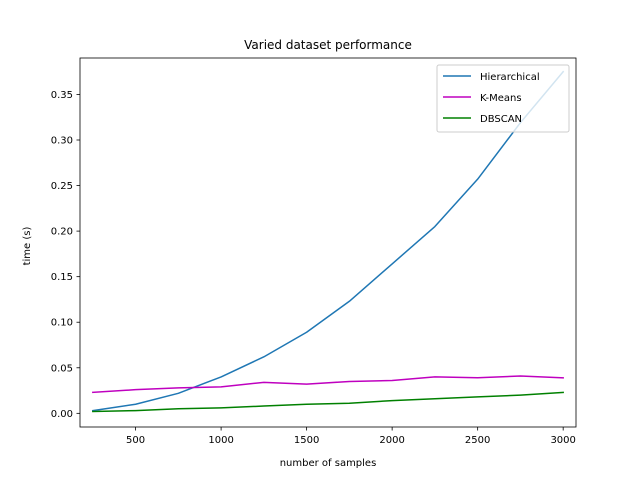 Image resolution: width=640 pixels, height=480 pixels. Describe the element at coordinates (62, 232) in the screenshot. I see `y-tick-label: 0.20` at that location.